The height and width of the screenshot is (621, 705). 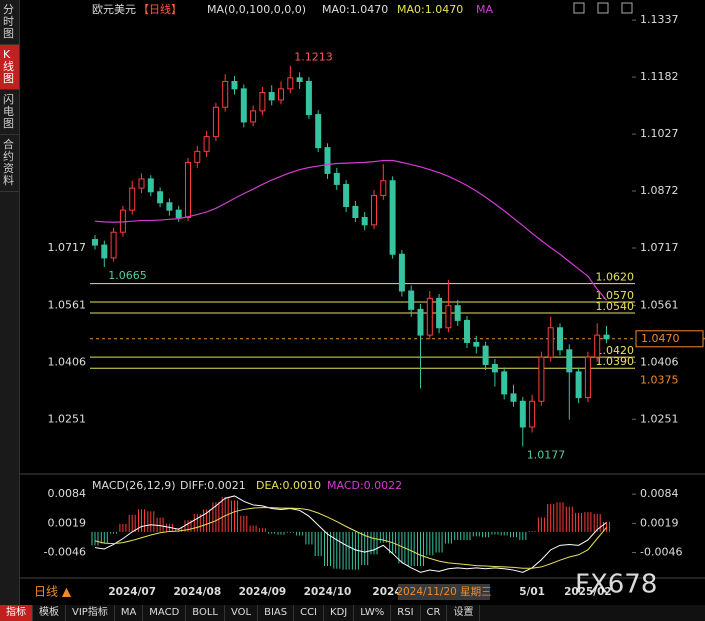 I want to click on level-label: 1.0390, so click(x=615, y=361).